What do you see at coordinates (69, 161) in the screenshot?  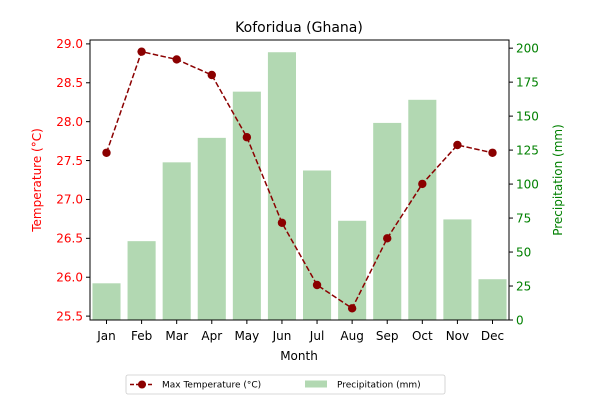 I see `left-axis-tick-label: 27.5` at bounding box center [69, 161].